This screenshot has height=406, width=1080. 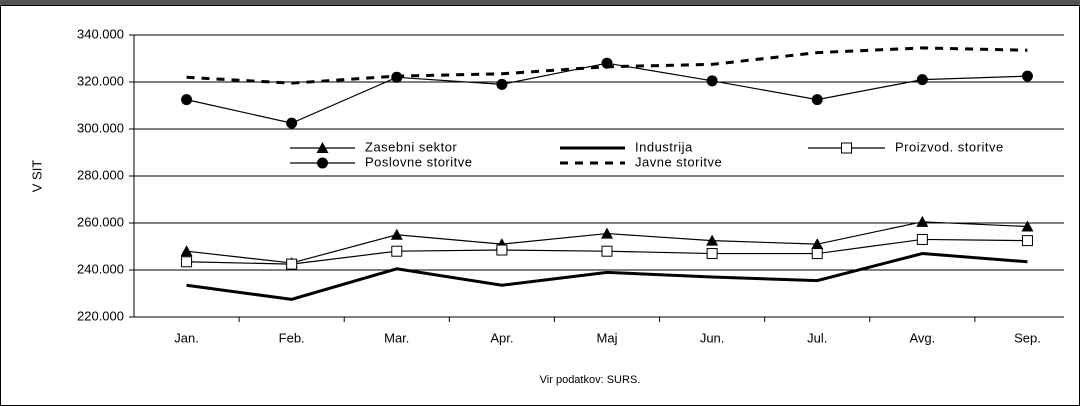 I want to click on x-tick-label: Jan., so click(x=186, y=337).